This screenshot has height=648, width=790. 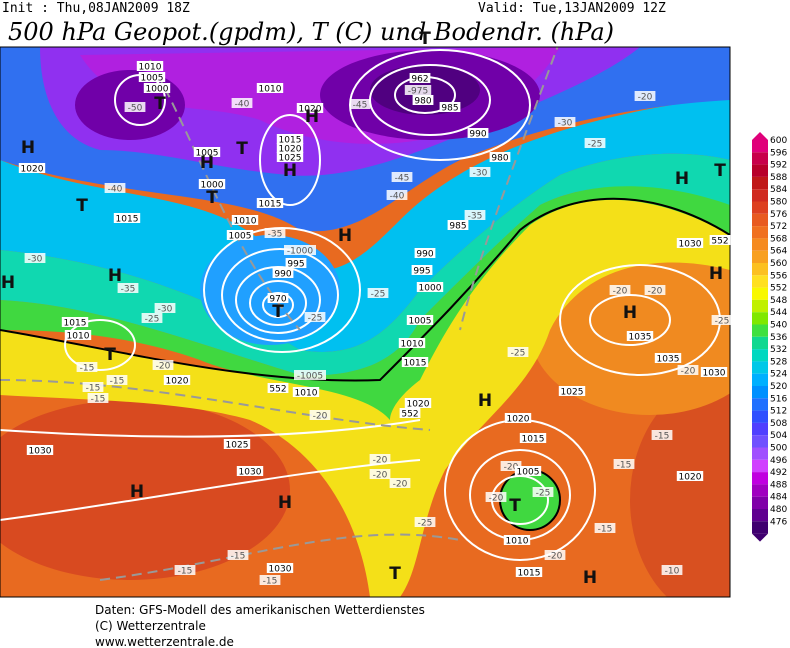 What do you see at coordinates (778, 449) in the screenshot?
I see `colorbar-label: 500` at bounding box center [778, 449].